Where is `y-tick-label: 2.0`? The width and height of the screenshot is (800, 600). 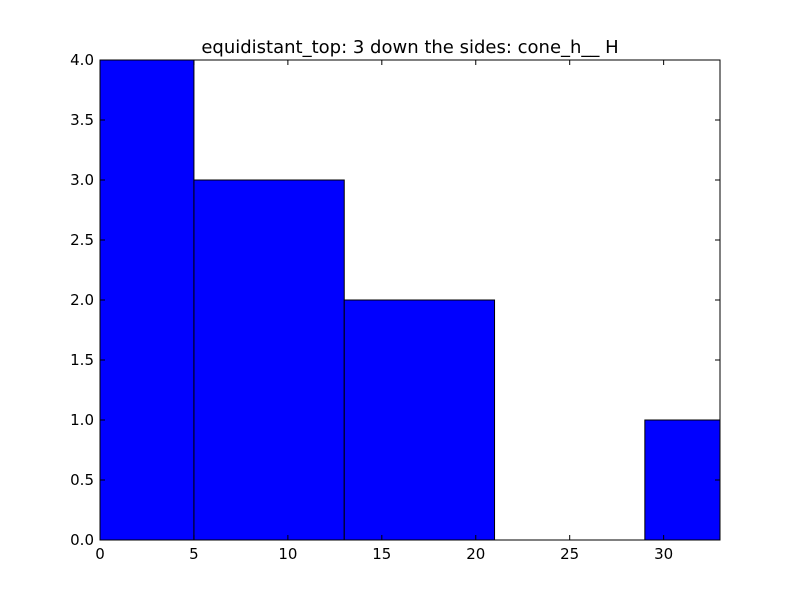 y-tick-label: 2.0 is located at coordinates (82, 300).